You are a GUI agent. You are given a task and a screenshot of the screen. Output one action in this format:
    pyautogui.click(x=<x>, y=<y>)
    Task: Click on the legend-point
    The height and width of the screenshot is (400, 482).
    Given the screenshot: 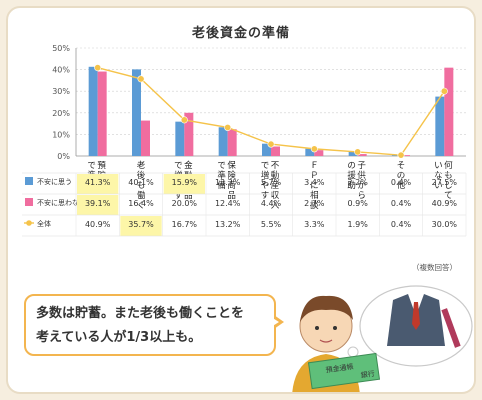 What is the action you would take?
    pyautogui.click(x=29, y=223)
    